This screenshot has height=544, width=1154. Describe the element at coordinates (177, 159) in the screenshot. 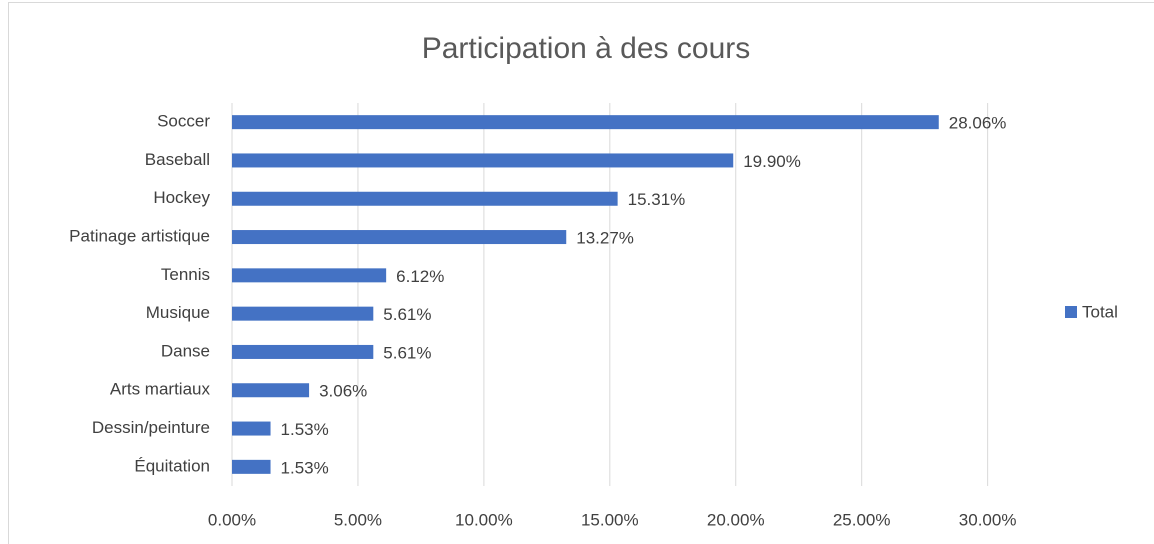

I see `y-tick-label: Baseball` at that location.